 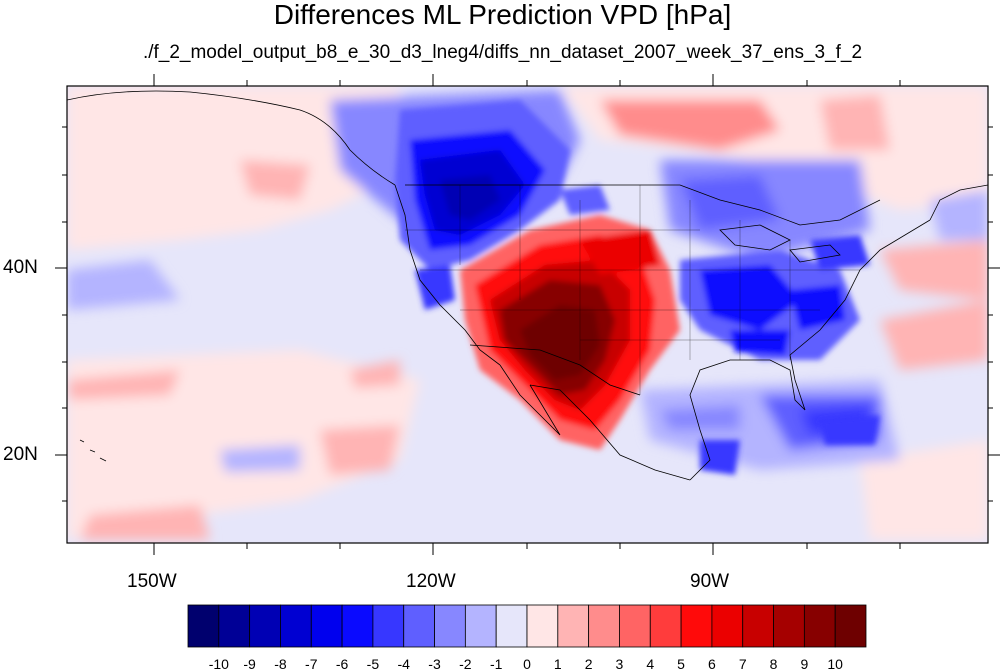 I want to click on lat-label-20n: 20N, so click(x=20, y=454).